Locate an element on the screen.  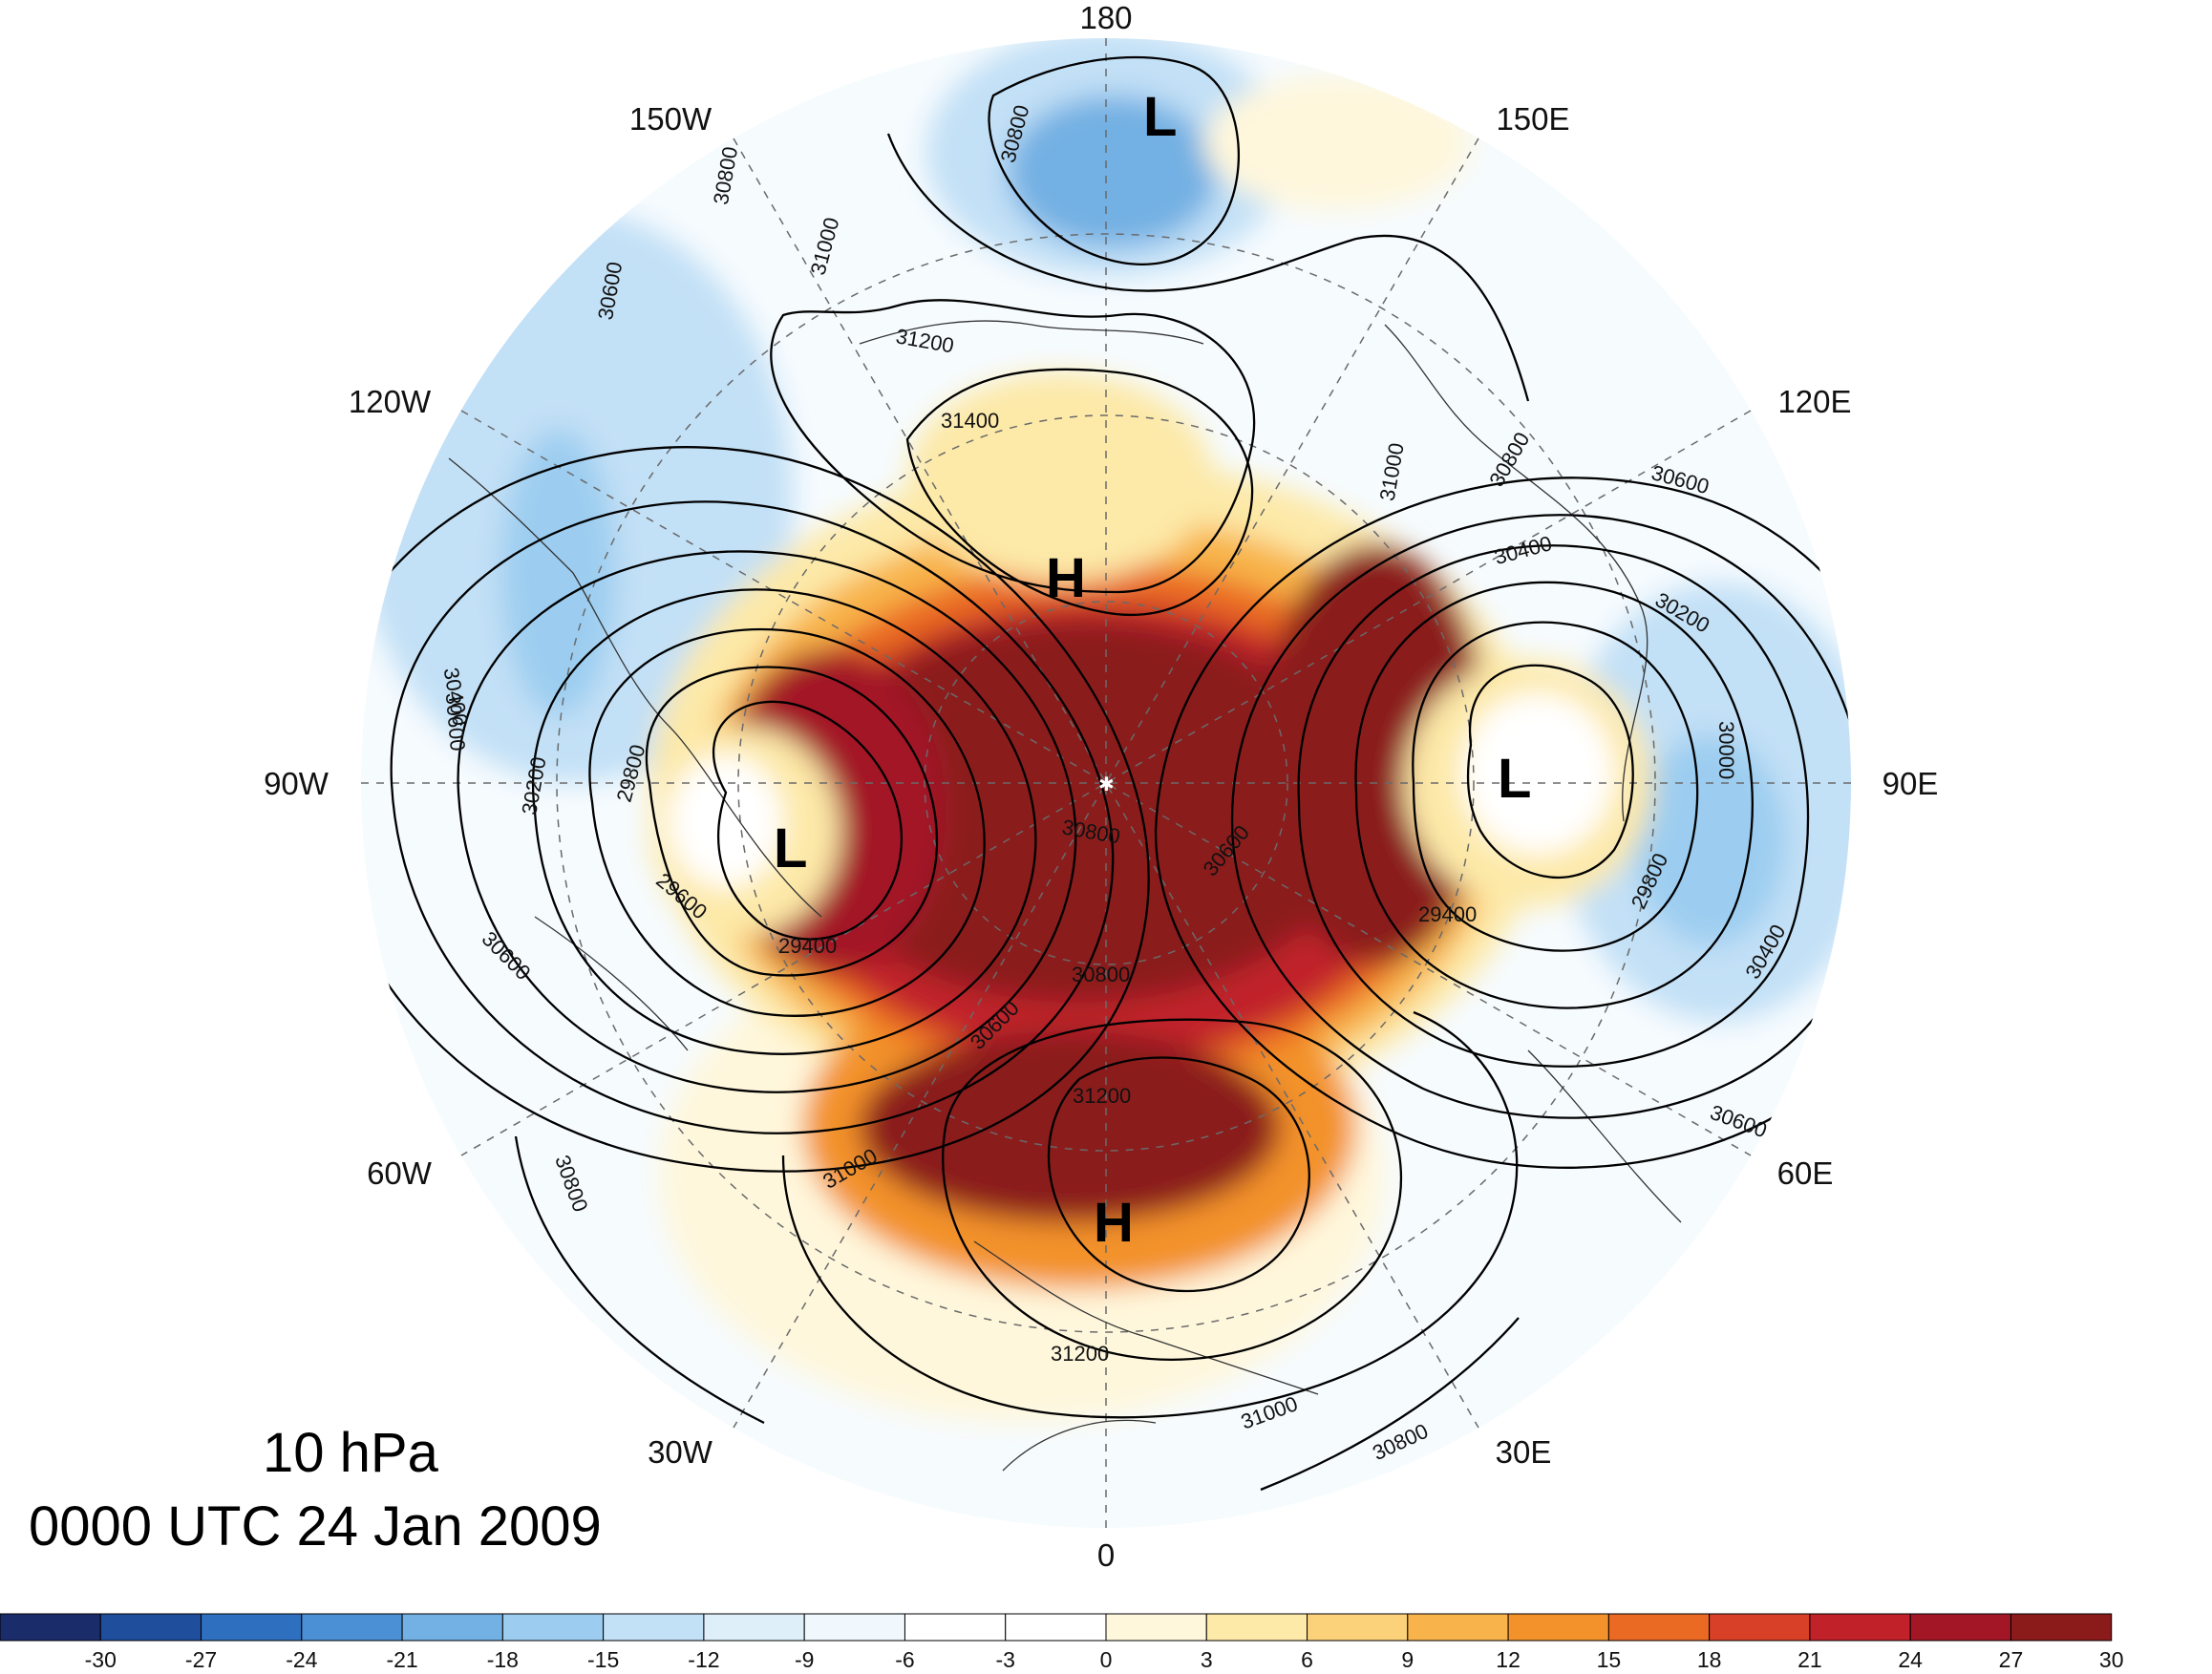
colorbar-tick-label: -24 is located at coordinates (301, 1659).